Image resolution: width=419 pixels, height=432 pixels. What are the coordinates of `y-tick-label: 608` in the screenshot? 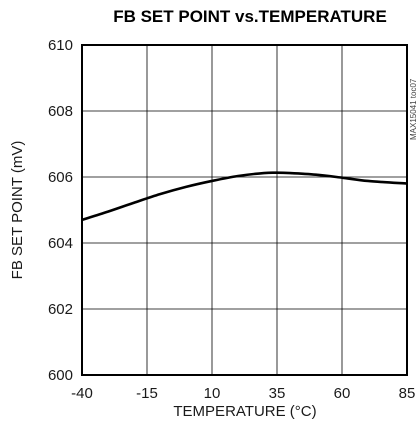 It's located at (60, 111).